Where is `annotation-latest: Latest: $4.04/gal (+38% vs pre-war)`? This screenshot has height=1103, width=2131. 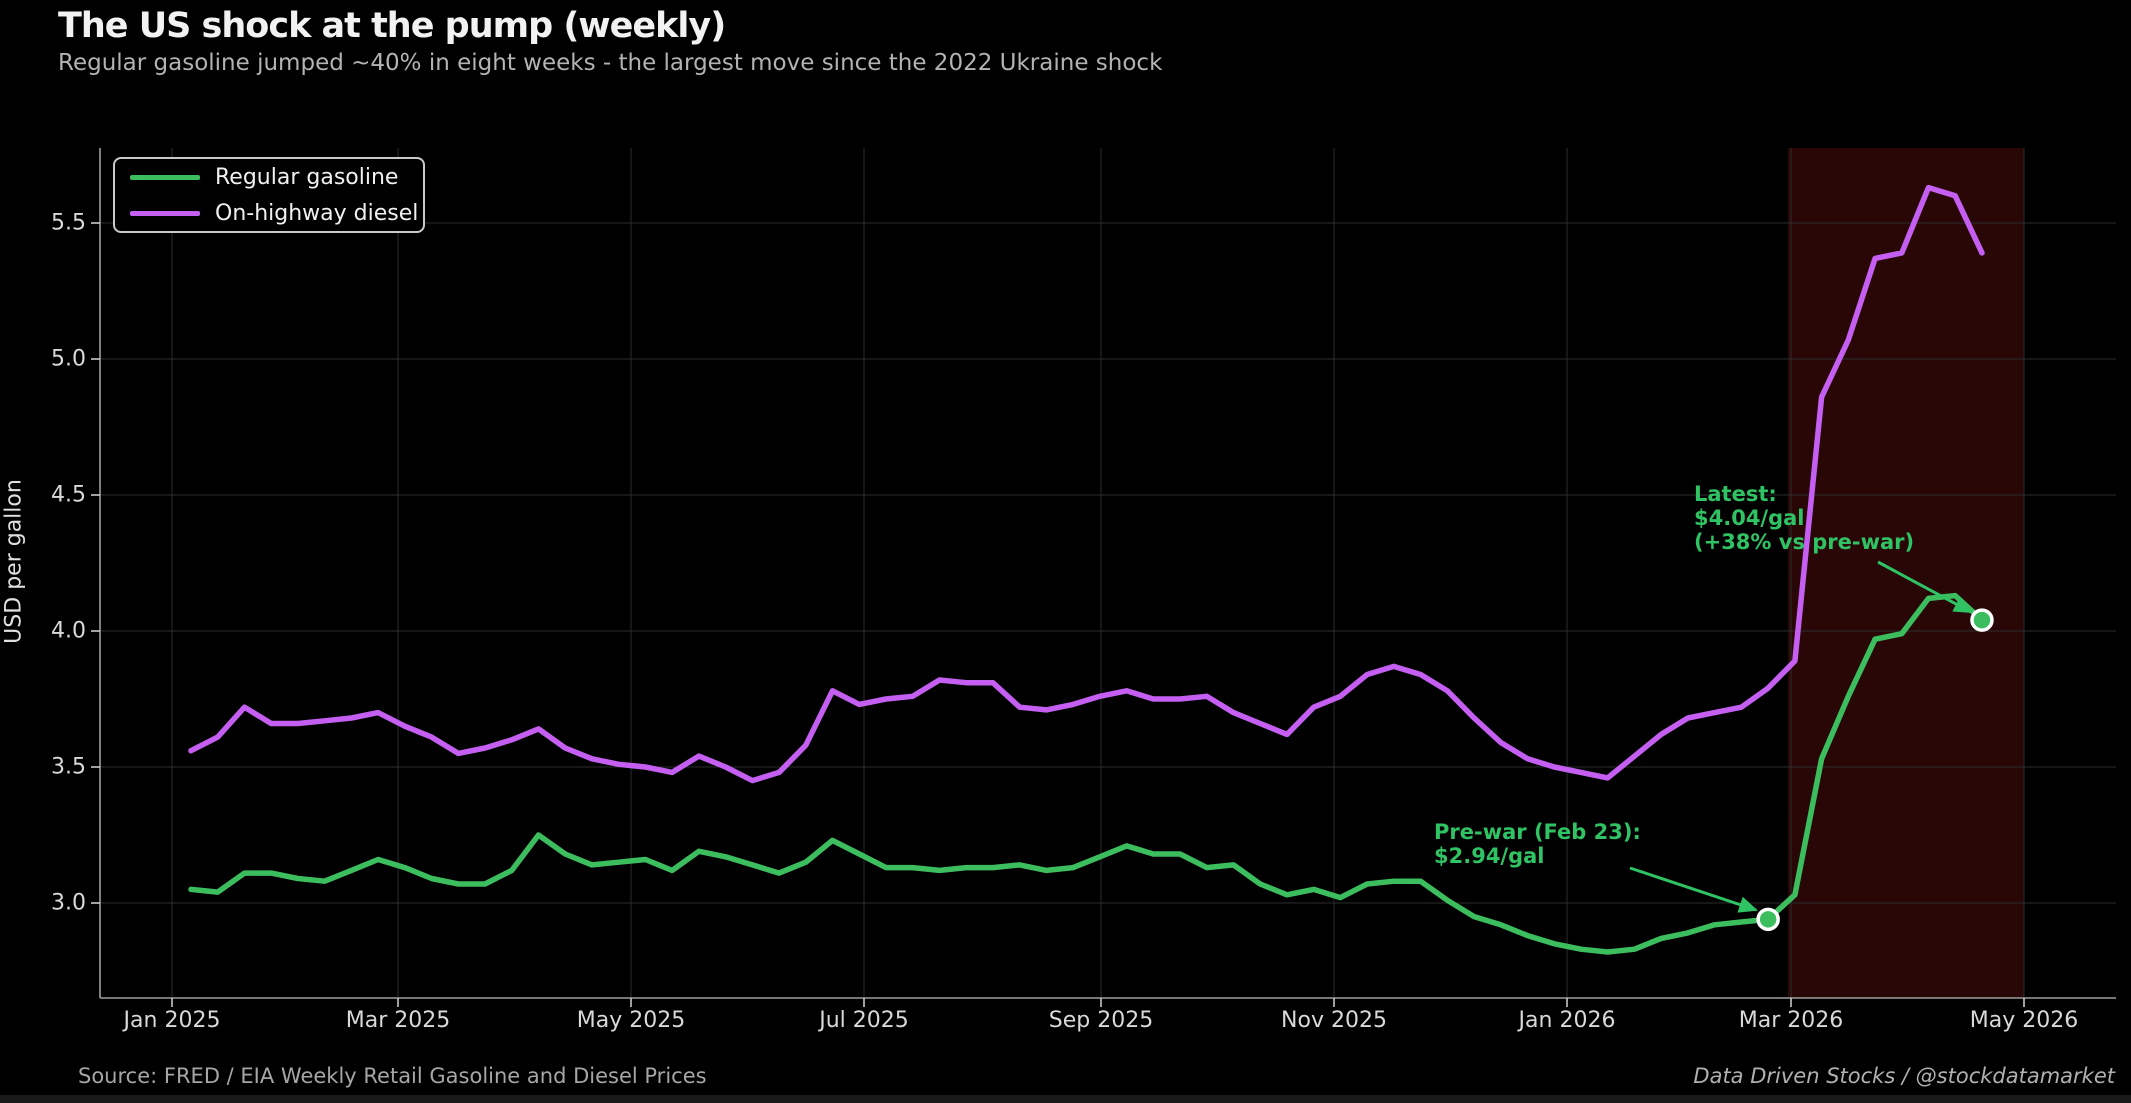
annotation-latest: Latest: $4.04/gal (+38% vs pre-war) is located at coordinates (1804, 518).